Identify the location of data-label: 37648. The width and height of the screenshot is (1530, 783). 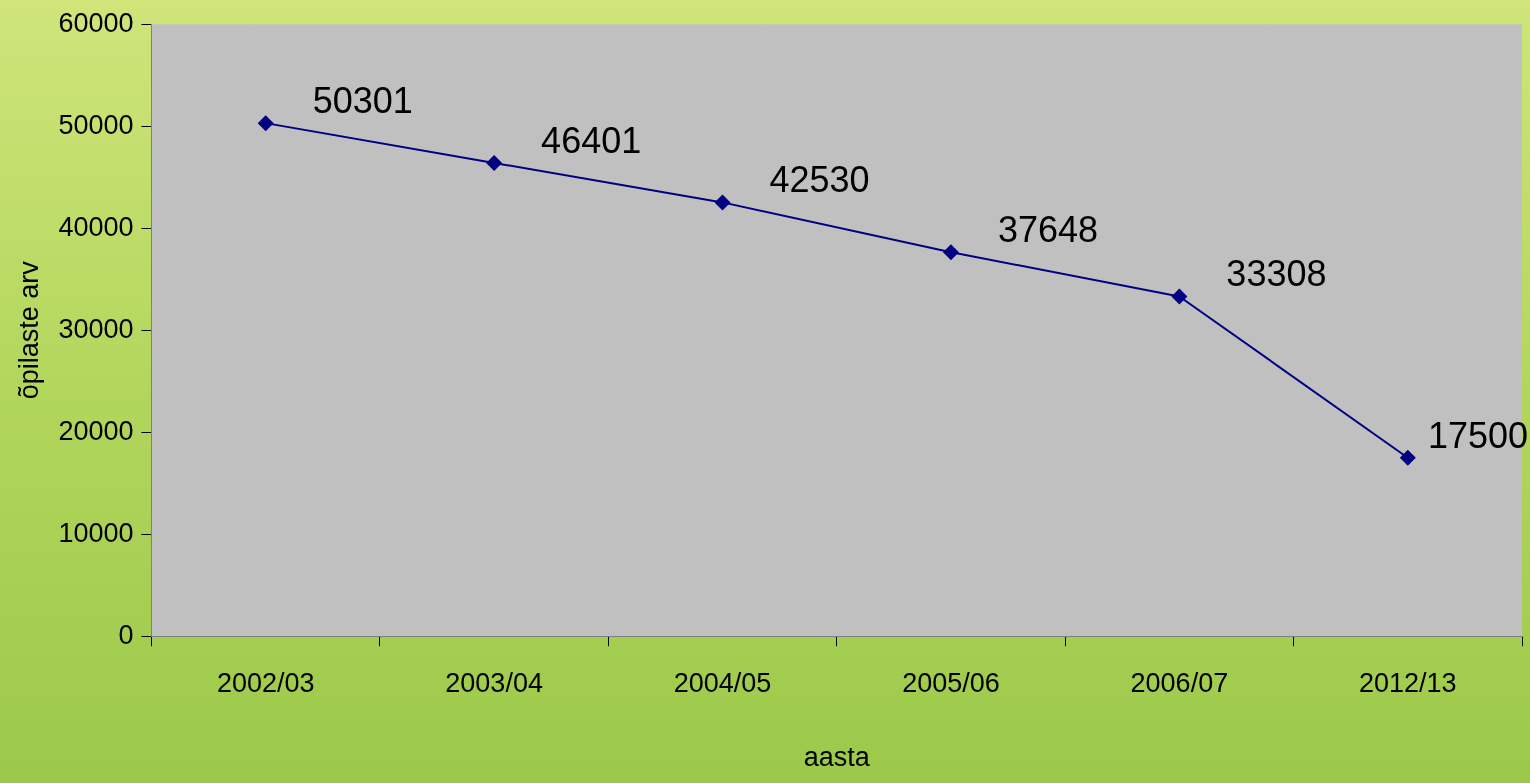
(1048, 230).